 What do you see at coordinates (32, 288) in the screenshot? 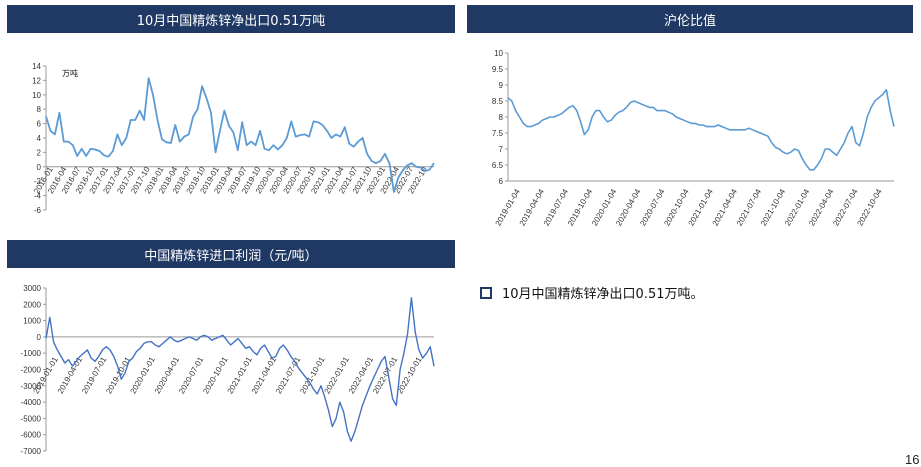
I see `profit-y-tick-label: 3000` at bounding box center [32, 288].